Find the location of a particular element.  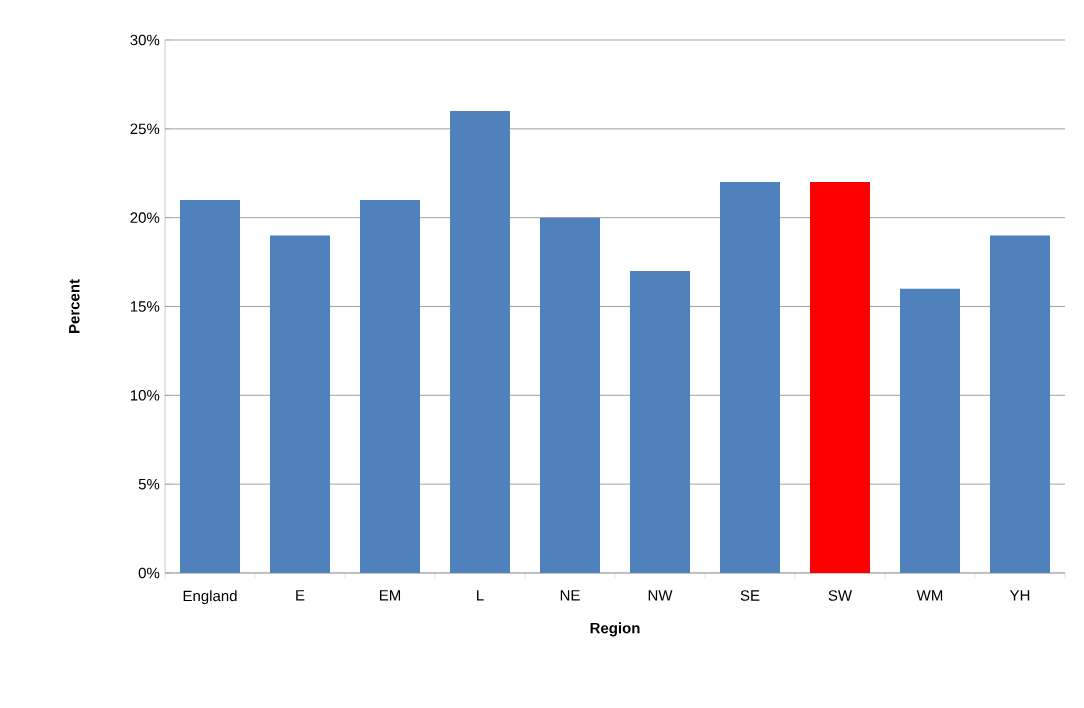

y-tick-label: 0% is located at coordinates (149, 573).